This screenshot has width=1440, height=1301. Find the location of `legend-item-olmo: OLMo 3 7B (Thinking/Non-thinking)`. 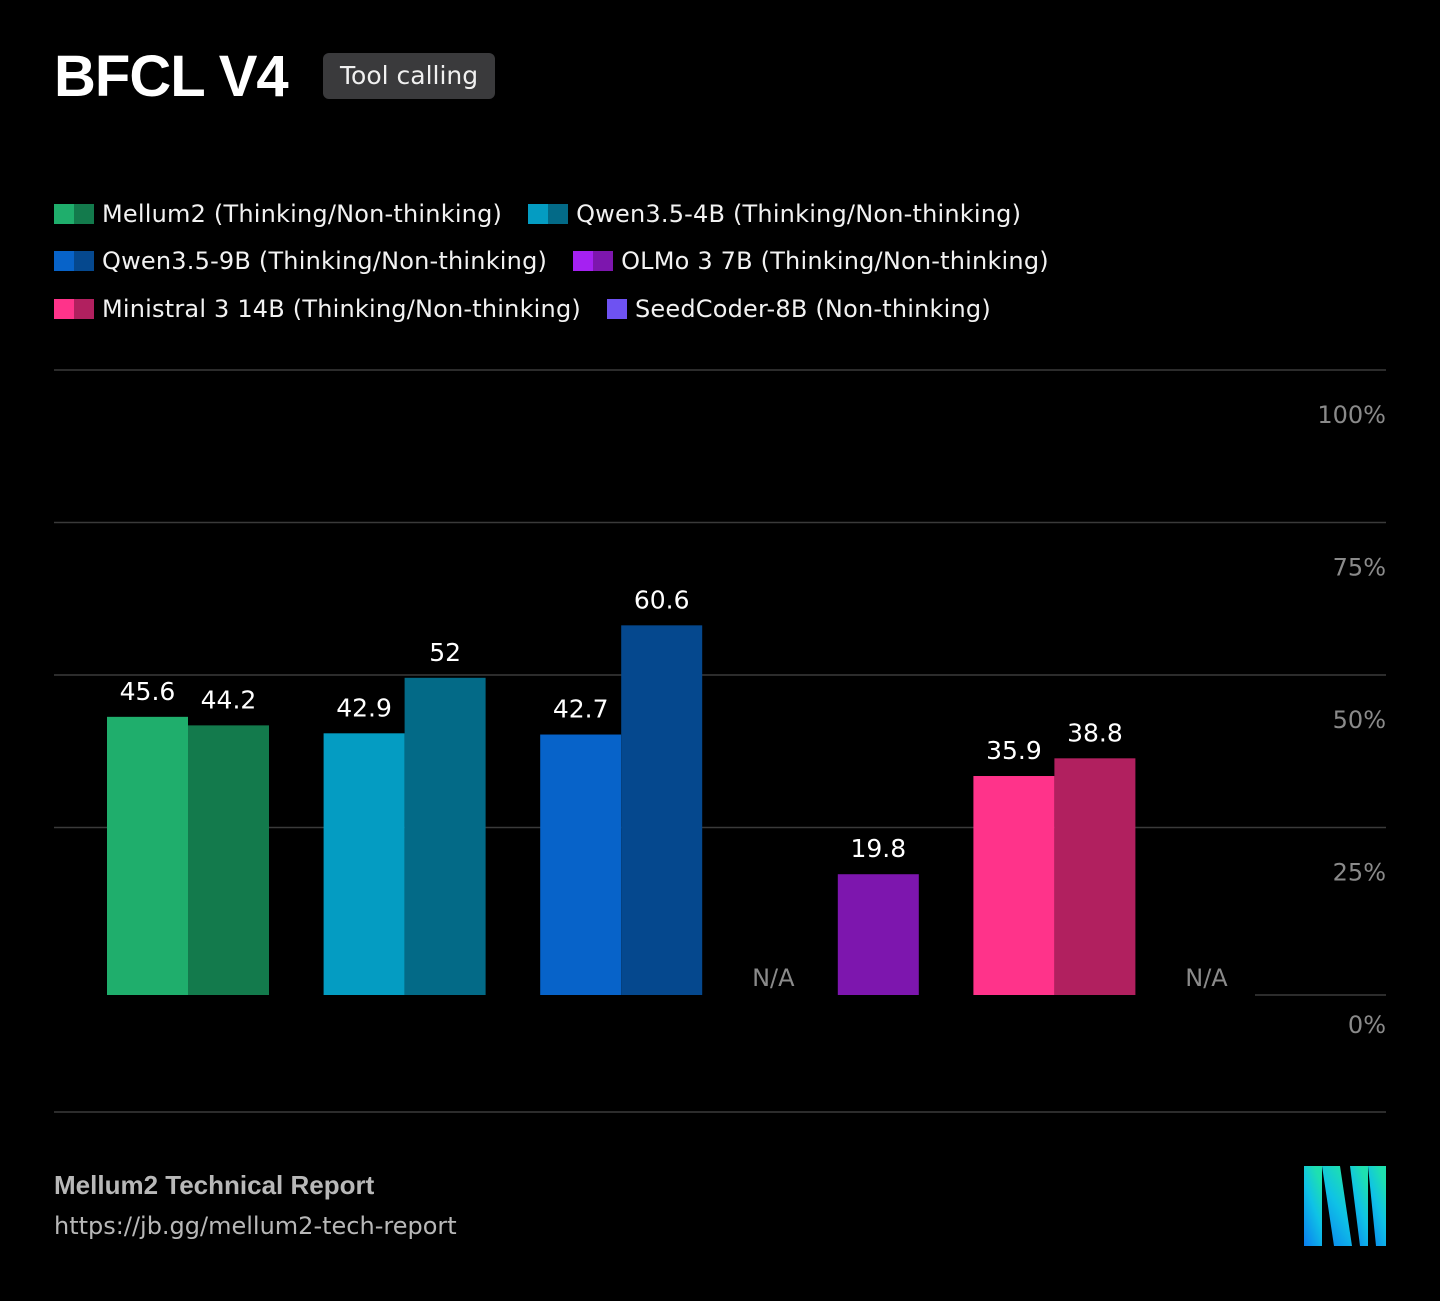

legend-item-olmo: OLMo 3 7B (Thinking/Non-thinking) is located at coordinates (811, 261).